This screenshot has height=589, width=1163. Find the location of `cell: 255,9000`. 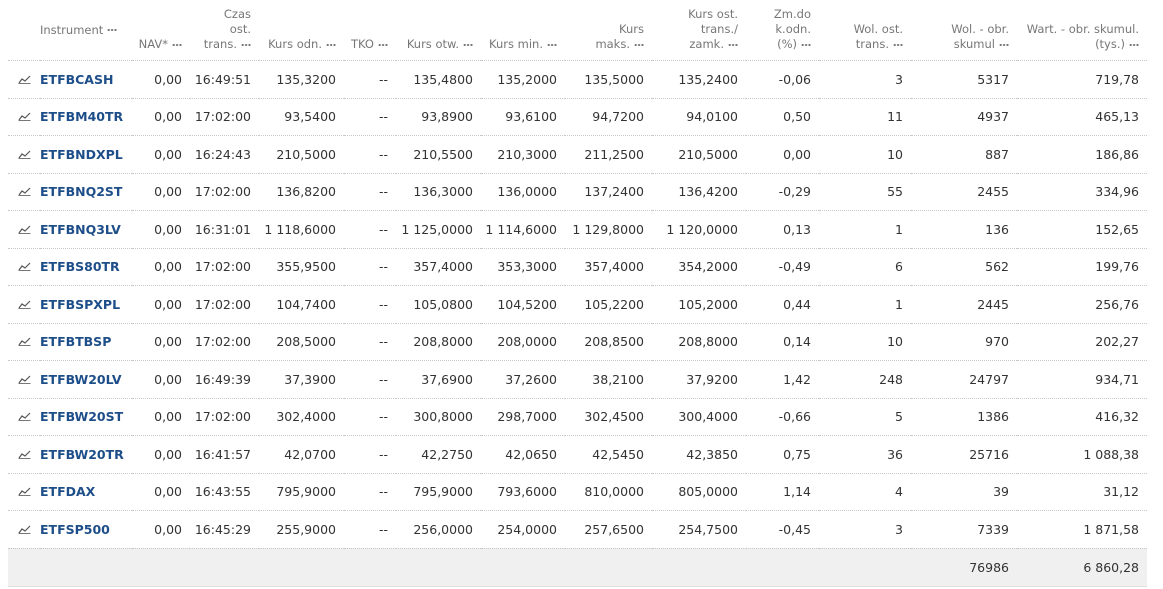

cell: 255,9000 is located at coordinates (301, 529).